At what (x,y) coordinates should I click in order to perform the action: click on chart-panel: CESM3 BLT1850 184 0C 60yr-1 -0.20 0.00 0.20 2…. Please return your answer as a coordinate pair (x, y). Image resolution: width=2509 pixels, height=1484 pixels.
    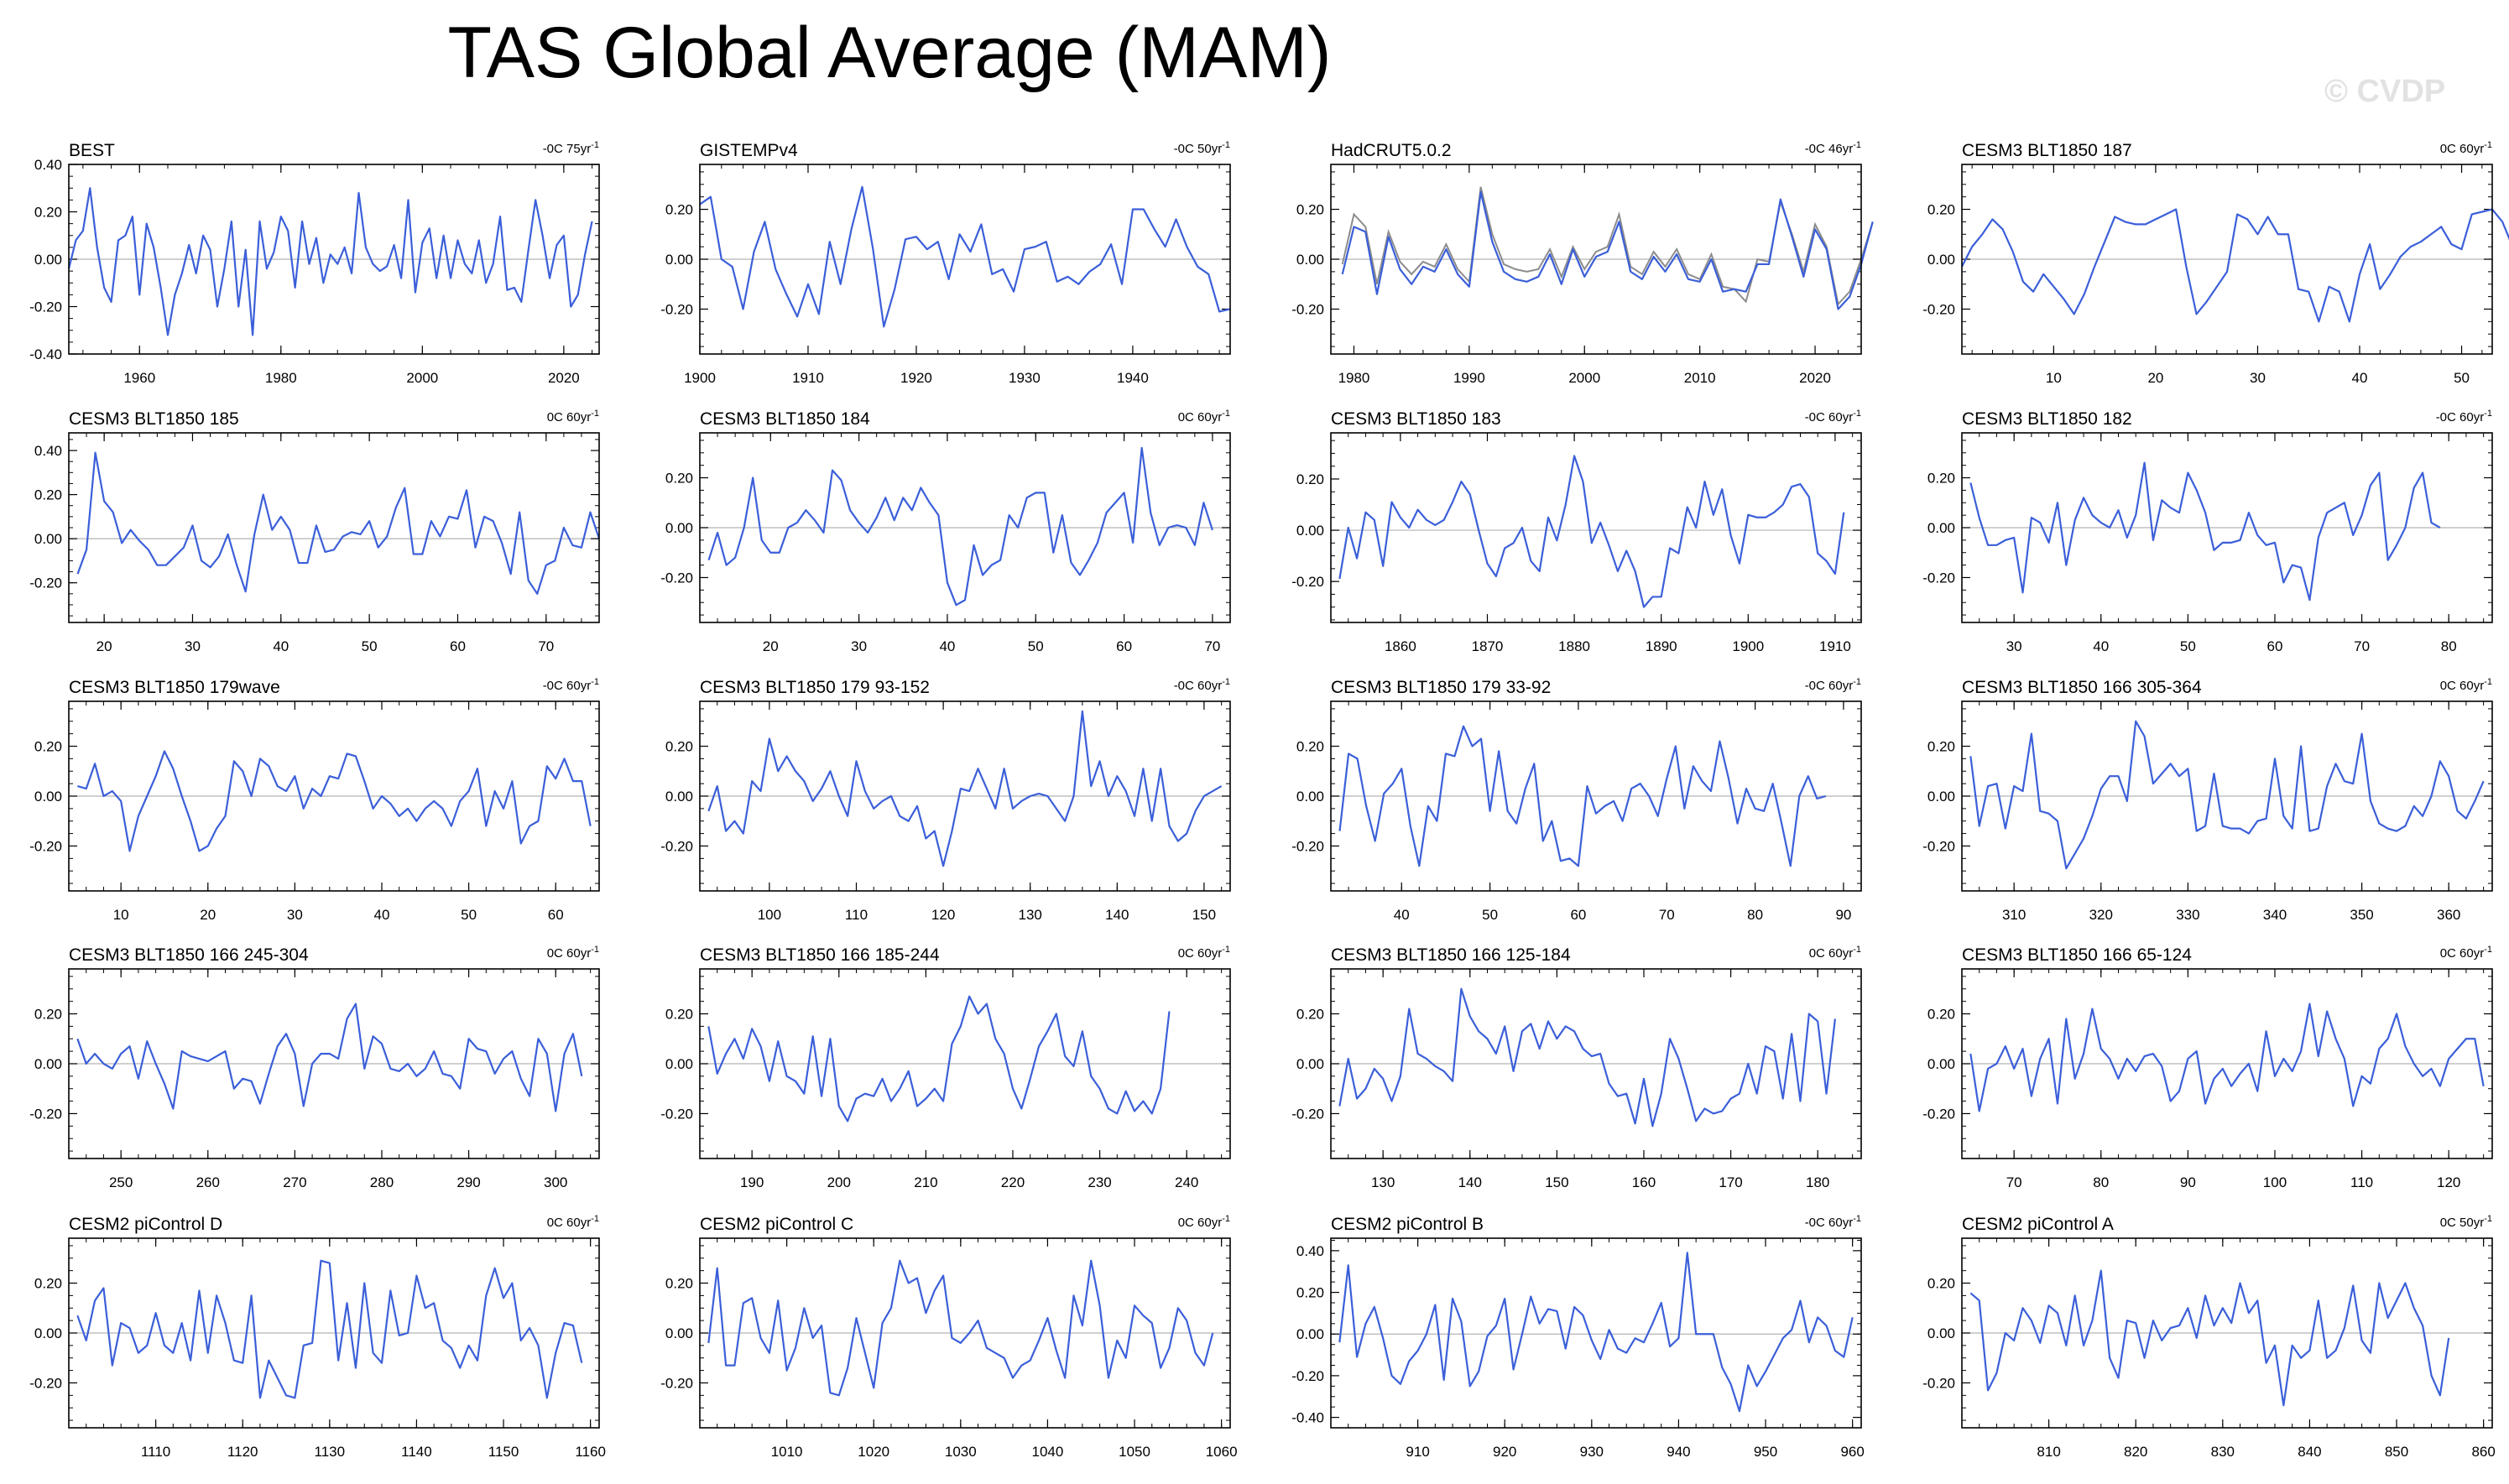
    Looking at the image, I should click on (945, 531).